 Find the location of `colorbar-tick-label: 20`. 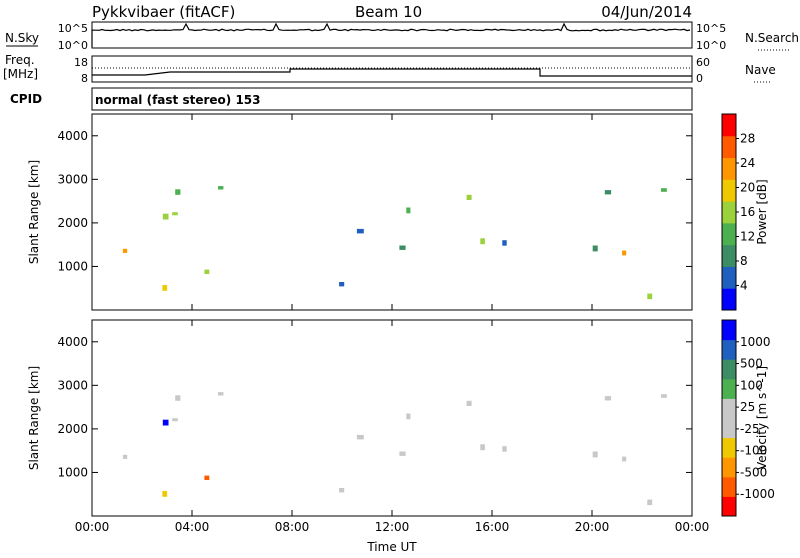

colorbar-tick-label: 20 is located at coordinates (747, 188).